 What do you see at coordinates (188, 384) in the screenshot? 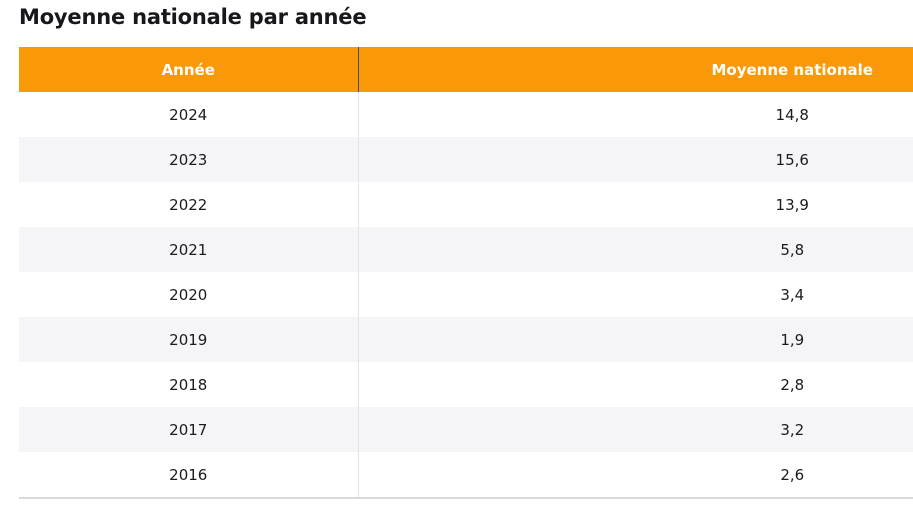
I see `year-cell: 2018` at bounding box center [188, 384].